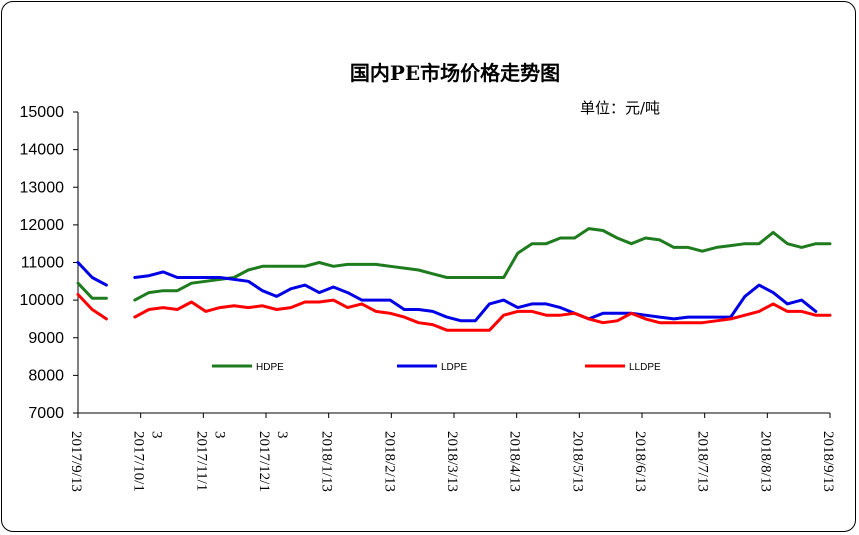  I want to click on x-tick-label: 2018/9/13, so click(828, 461).